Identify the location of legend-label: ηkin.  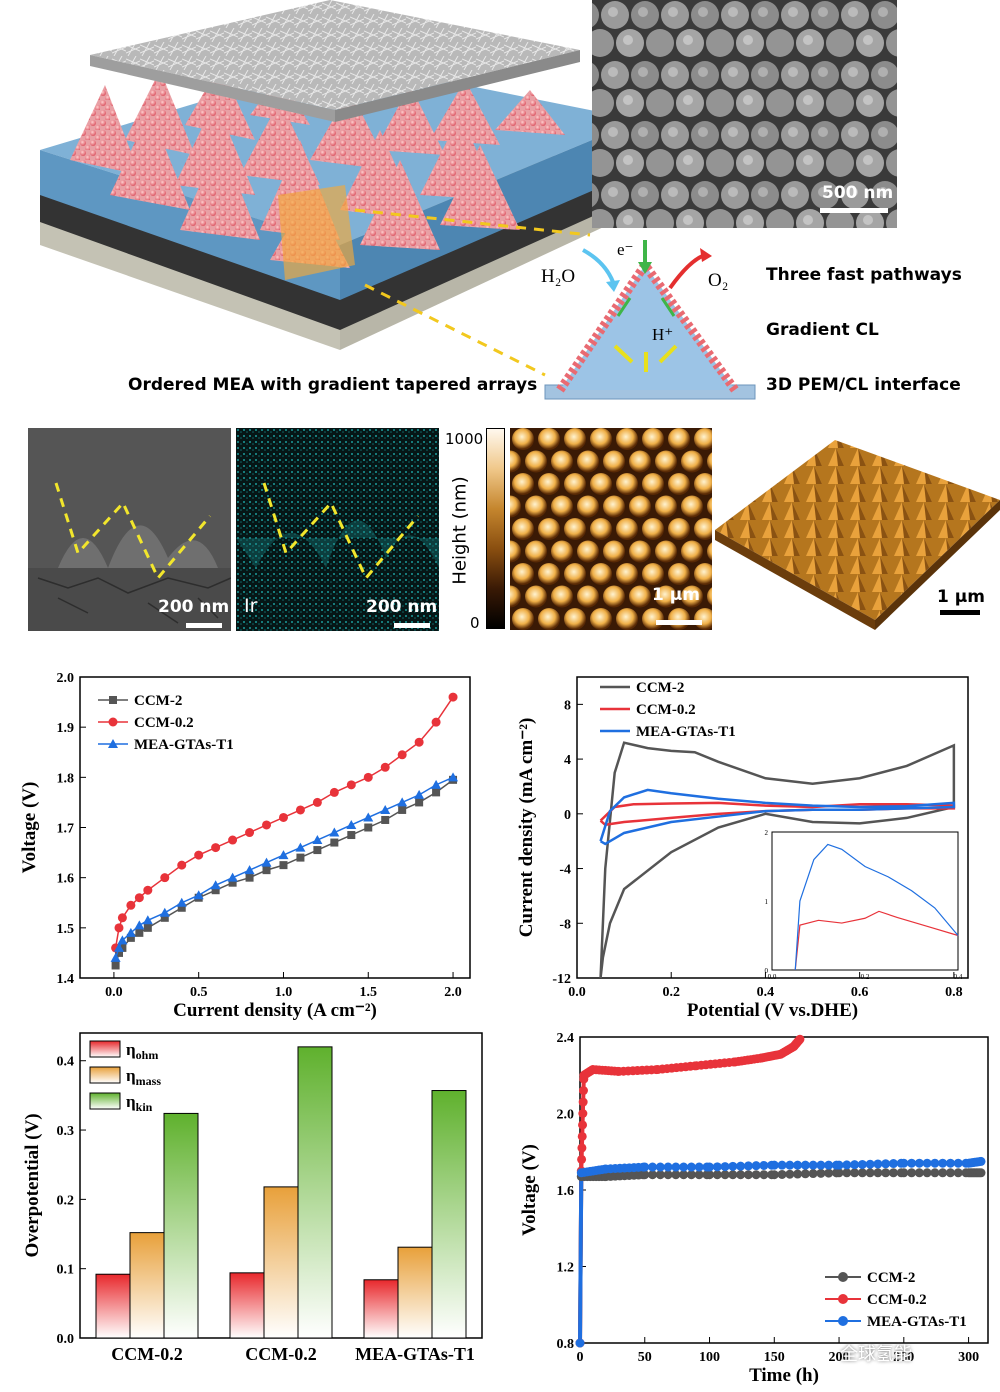
(139, 1103).